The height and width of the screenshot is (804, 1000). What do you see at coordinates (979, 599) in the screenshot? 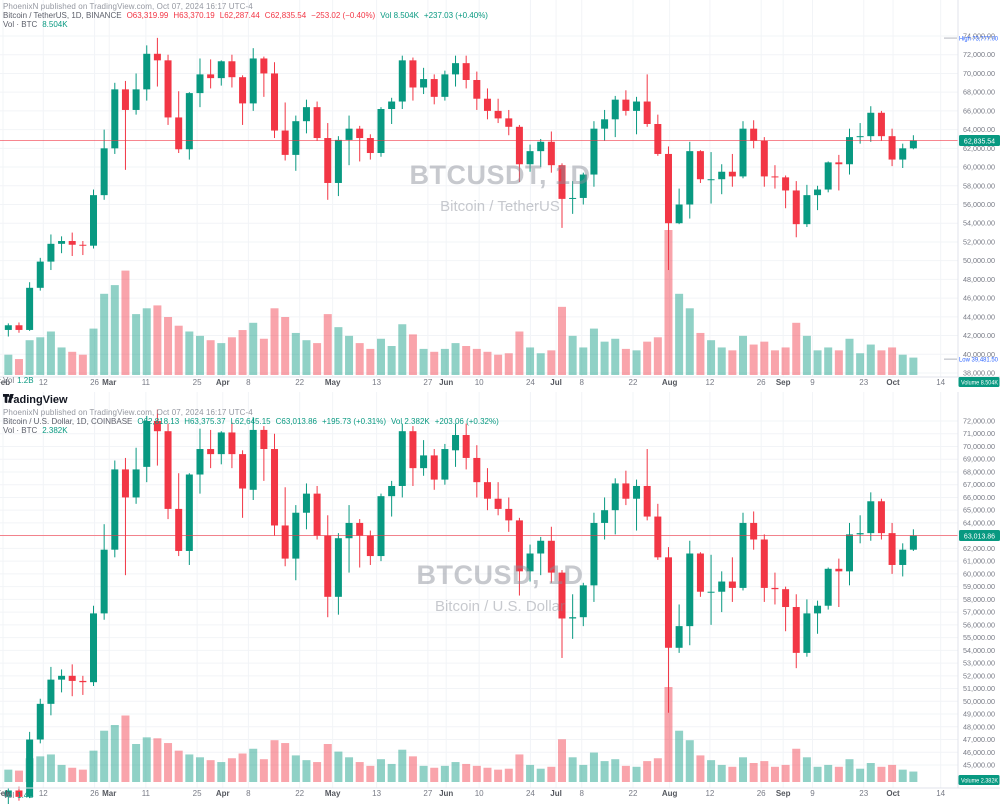
I see `svg-text: 58,000.00` at bounding box center [979, 599].